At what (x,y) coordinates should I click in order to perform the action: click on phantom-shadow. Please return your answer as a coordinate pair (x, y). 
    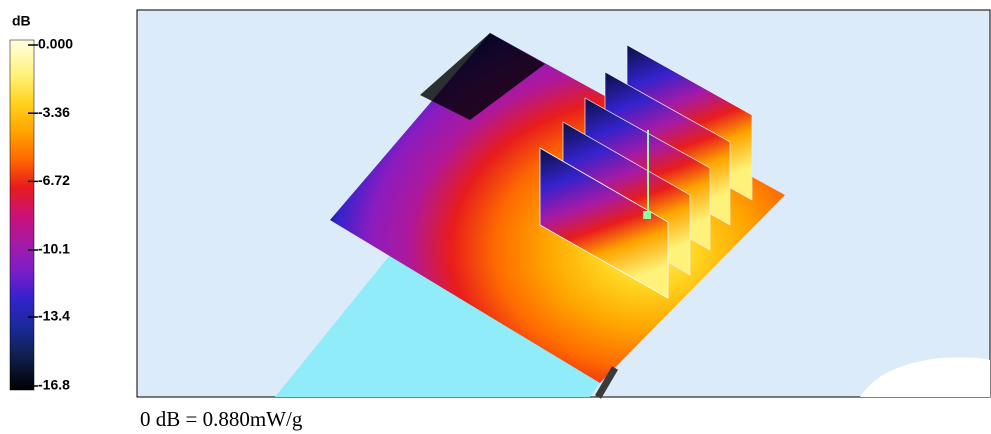
    Looking at the image, I should click on (437, 326).